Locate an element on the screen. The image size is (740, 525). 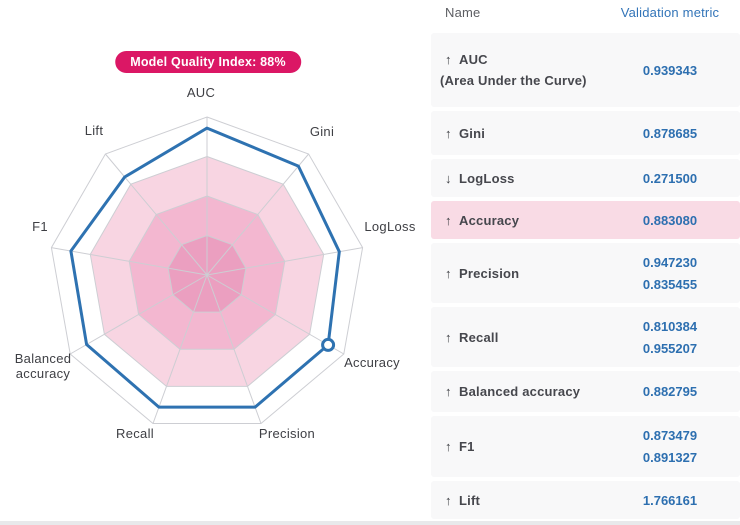
metric-value: 1.766161 is located at coordinates (670, 500).